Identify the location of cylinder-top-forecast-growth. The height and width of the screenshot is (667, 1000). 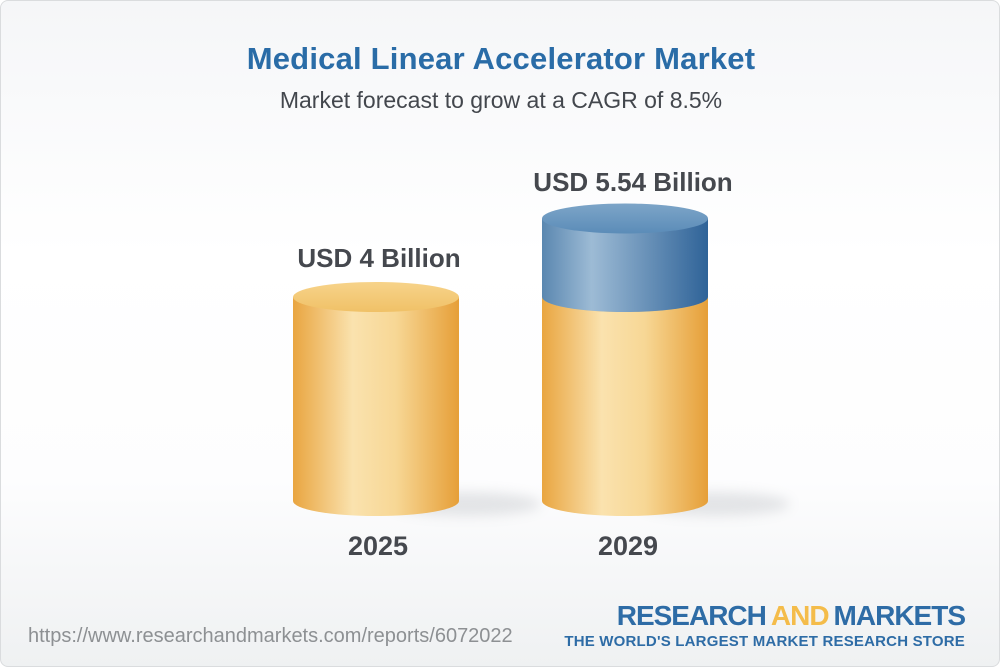
(625, 218).